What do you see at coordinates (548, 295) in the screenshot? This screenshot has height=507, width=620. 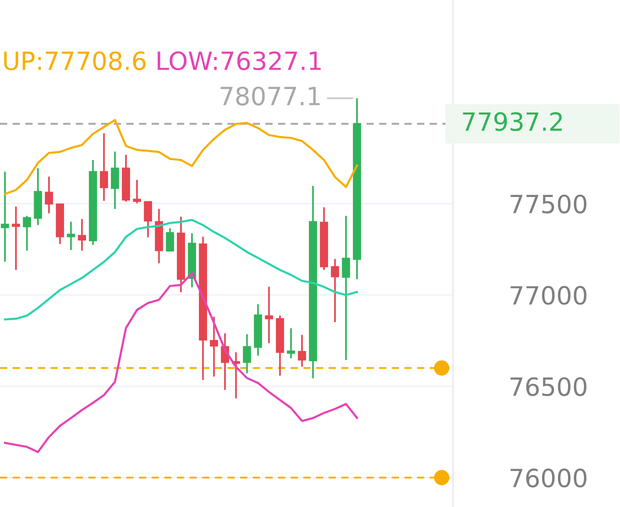 I see `y-tick-label: 77000` at bounding box center [548, 295].